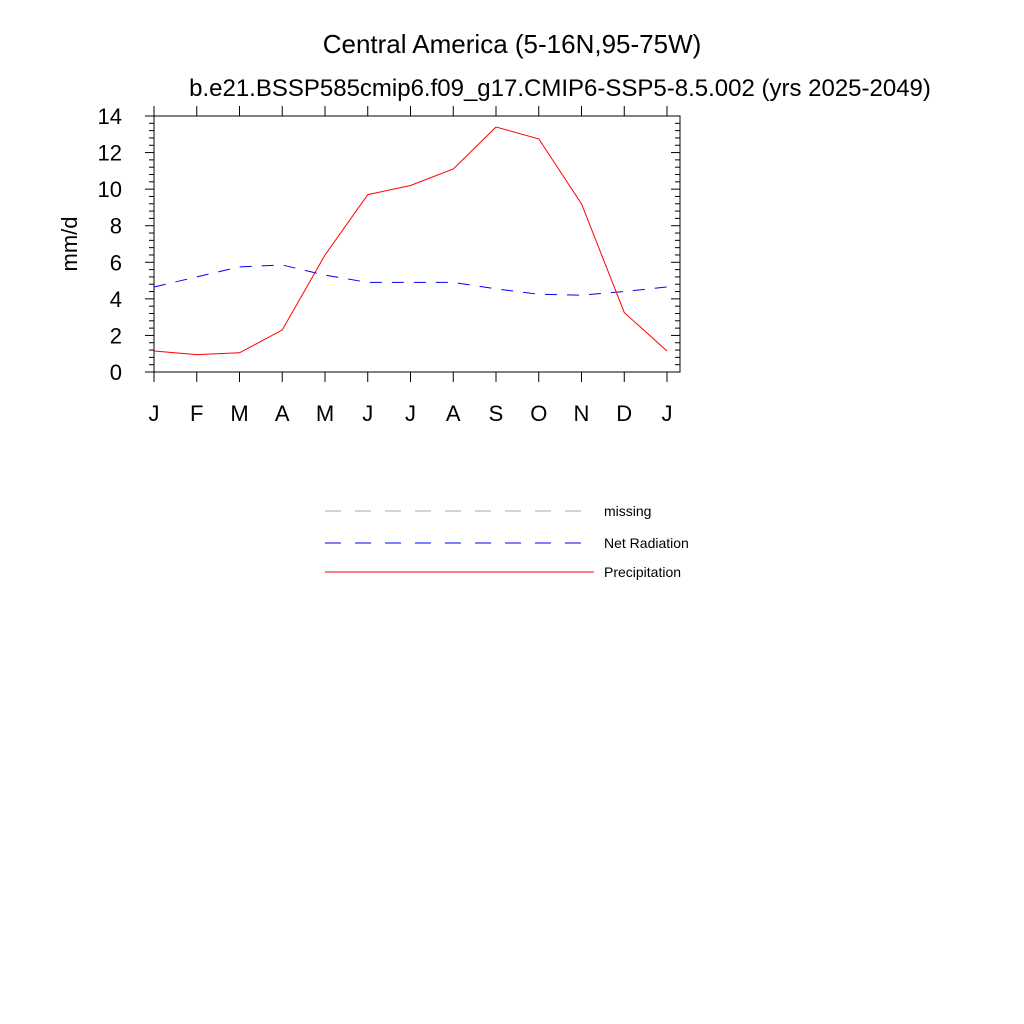 This screenshot has height=1024, width=1024. What do you see at coordinates (116, 372) in the screenshot?
I see `y-tick-label: 0` at bounding box center [116, 372].